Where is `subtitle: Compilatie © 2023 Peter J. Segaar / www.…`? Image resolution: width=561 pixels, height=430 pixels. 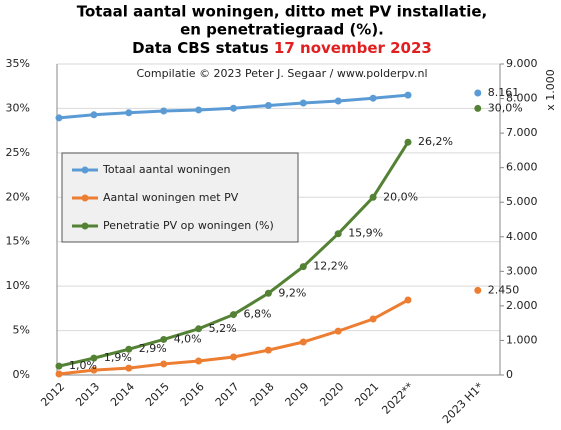 subtitle: Compilatie © 2023 Peter J. Segaar / www.… is located at coordinates (281, 73).